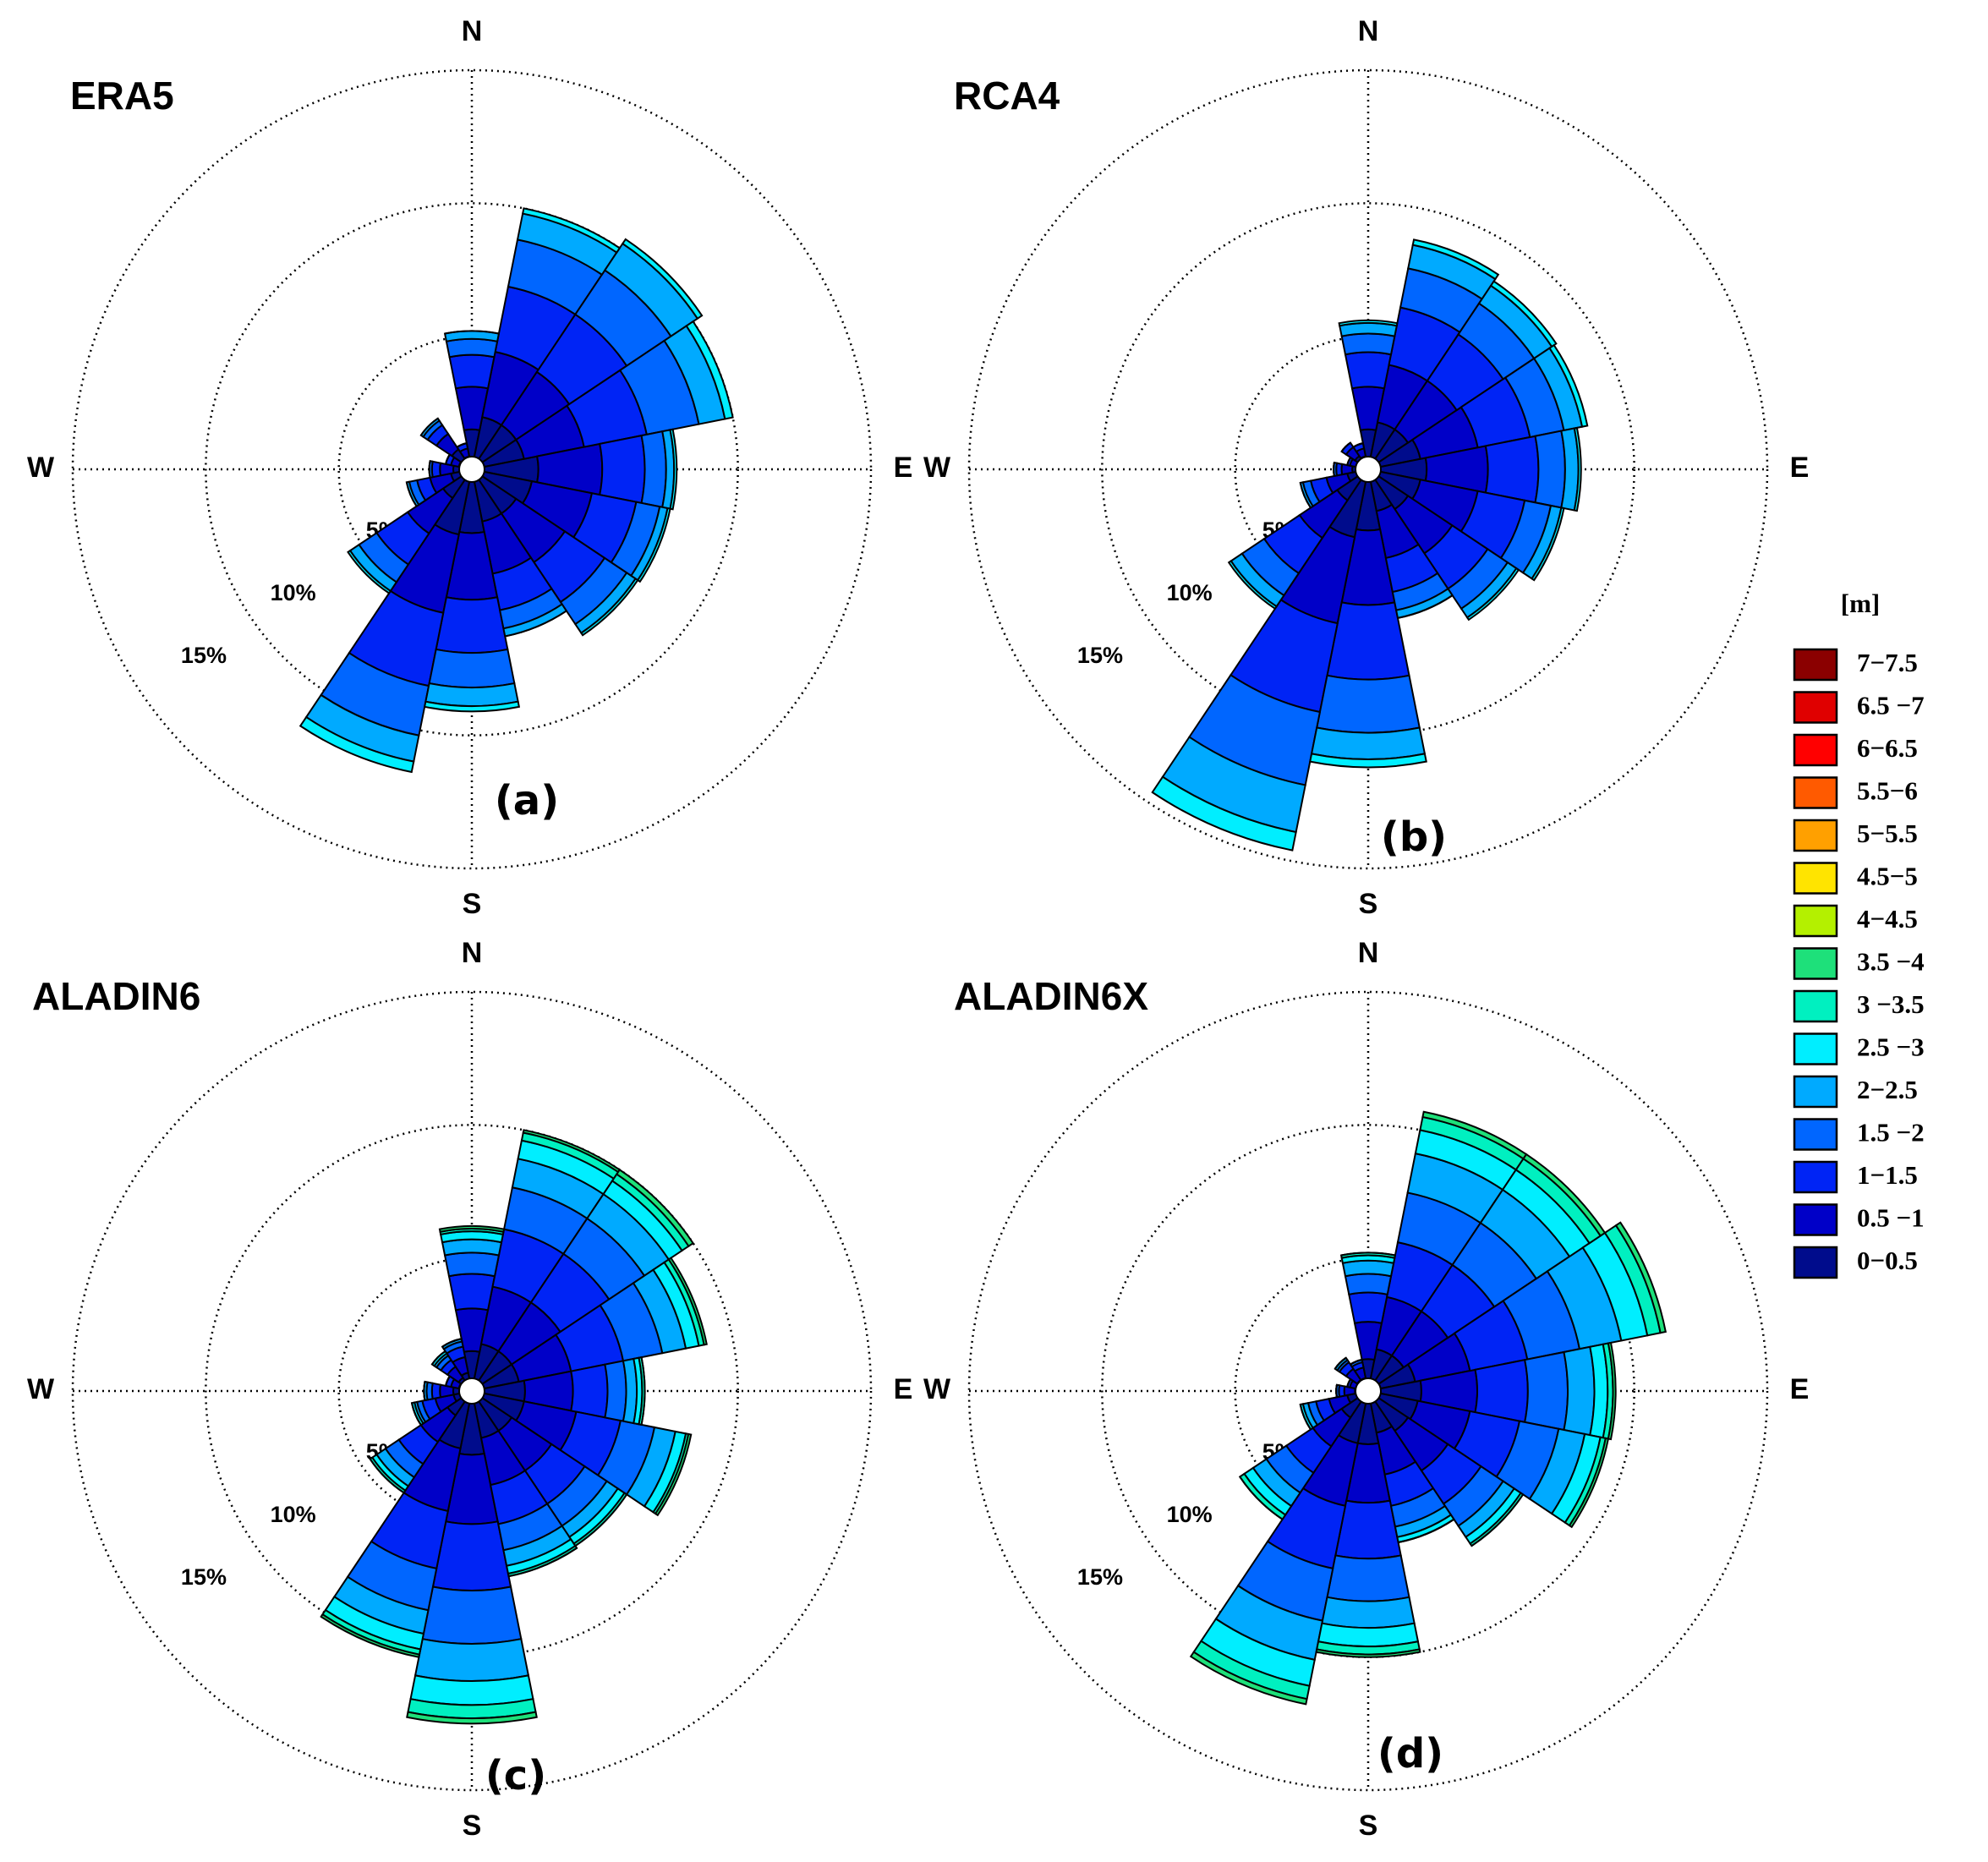 This screenshot has width=1988, height=1862. What do you see at coordinates (1887, 833) in the screenshot?
I see `legend-label: 5−5.5` at bounding box center [1887, 833].